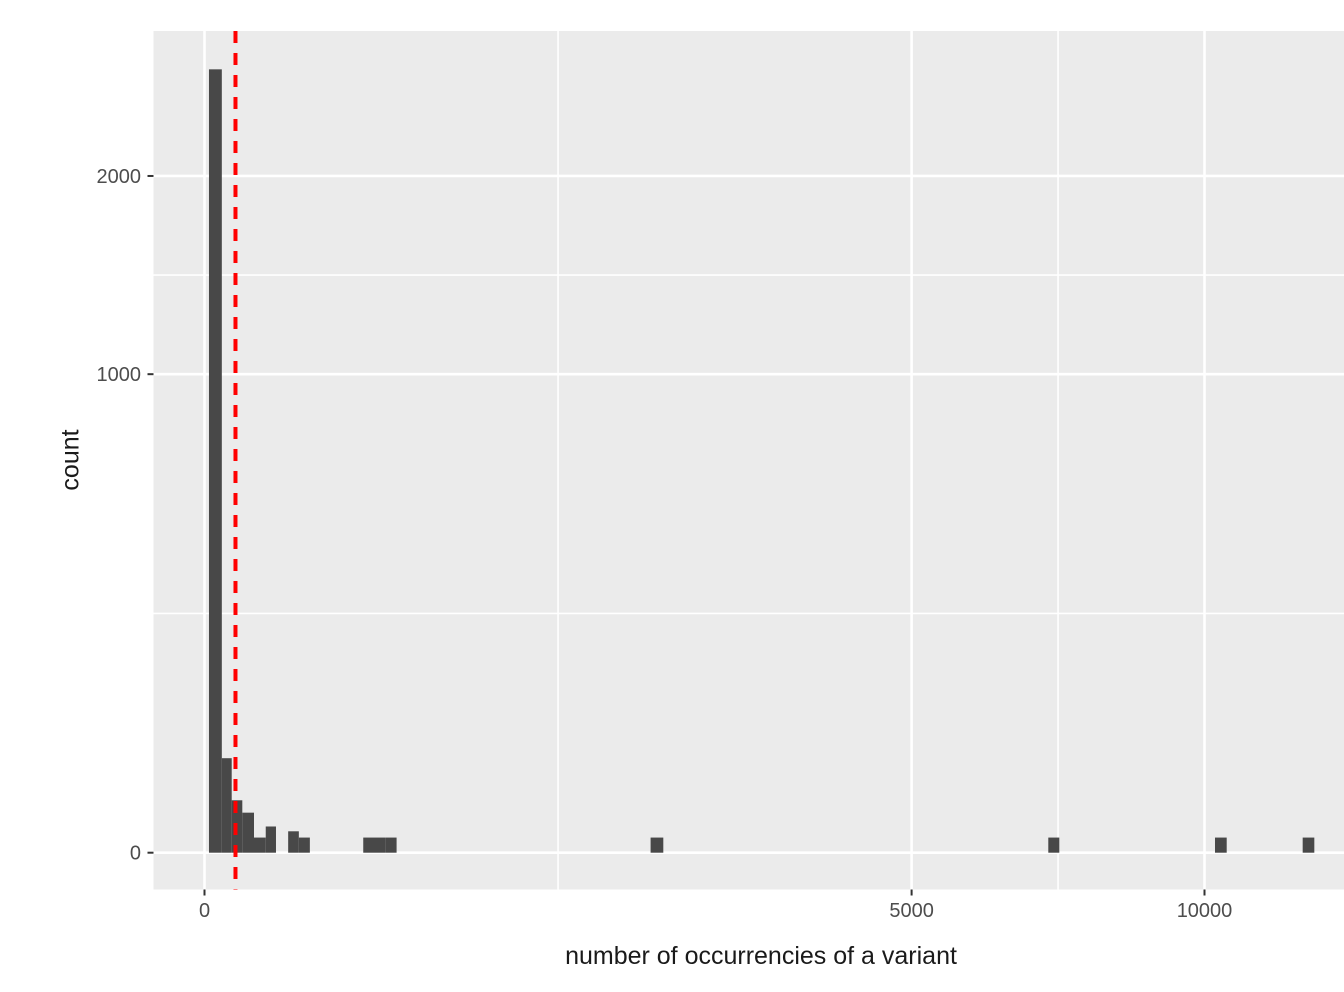 The width and height of the screenshot is (1344, 992). I want to click on y-tick-label: 0, so click(135, 854).